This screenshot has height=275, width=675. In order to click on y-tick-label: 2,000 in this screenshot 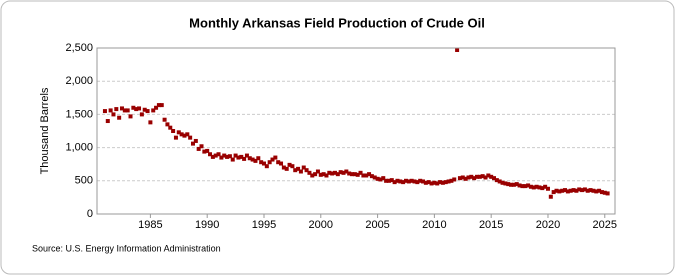, I will do `click(79, 81)`.